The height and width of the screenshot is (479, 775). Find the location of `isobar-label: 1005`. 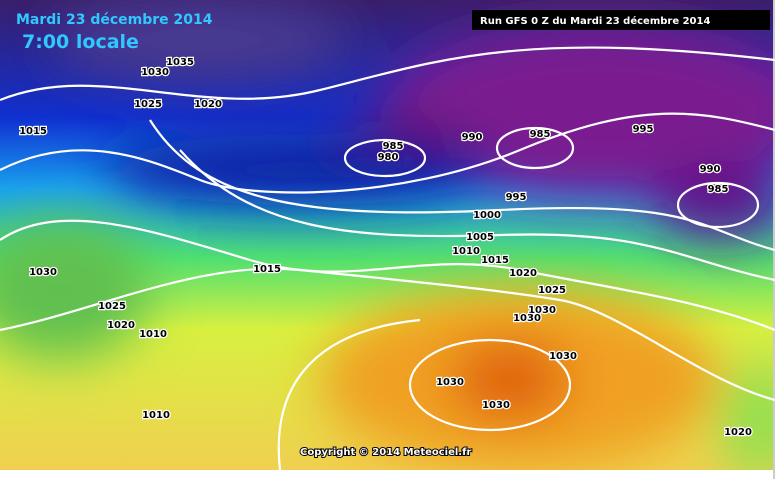

isobar-label: 1005 is located at coordinates (480, 237).